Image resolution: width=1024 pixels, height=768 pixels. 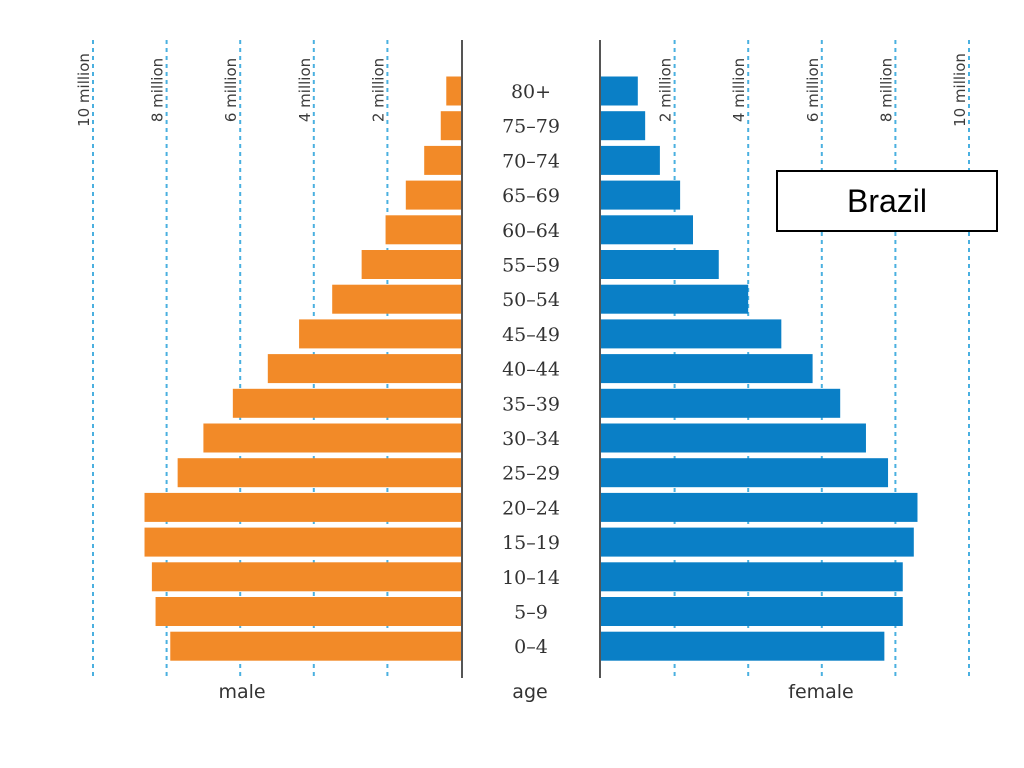 I want to click on country-name: Brazil, so click(x=886, y=200).